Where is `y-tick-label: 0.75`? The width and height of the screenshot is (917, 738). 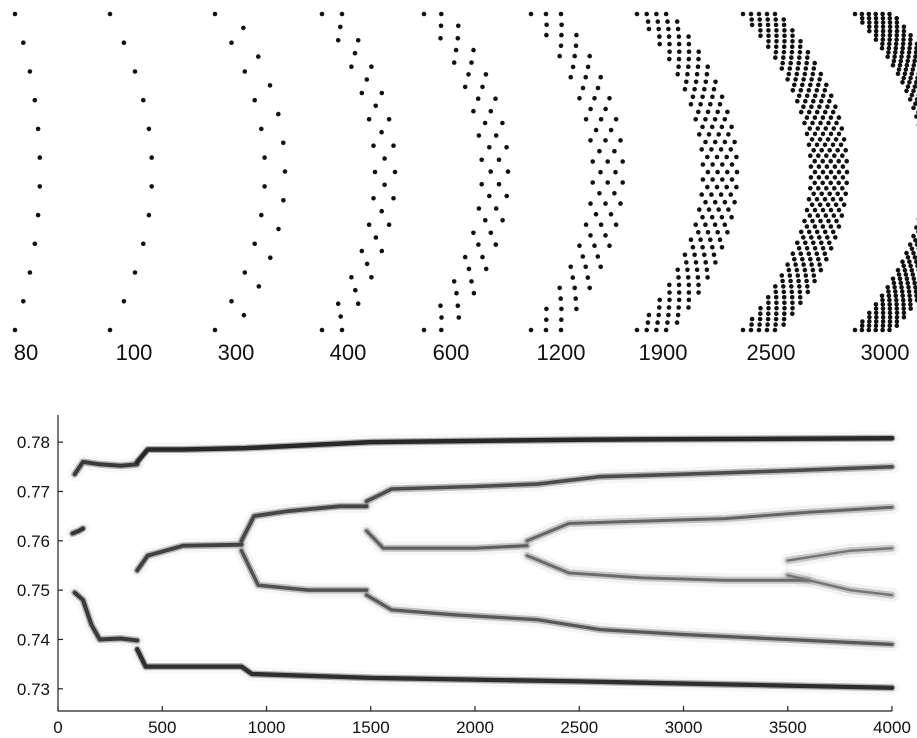
y-tick-label: 0.75 is located at coordinates (33, 590).